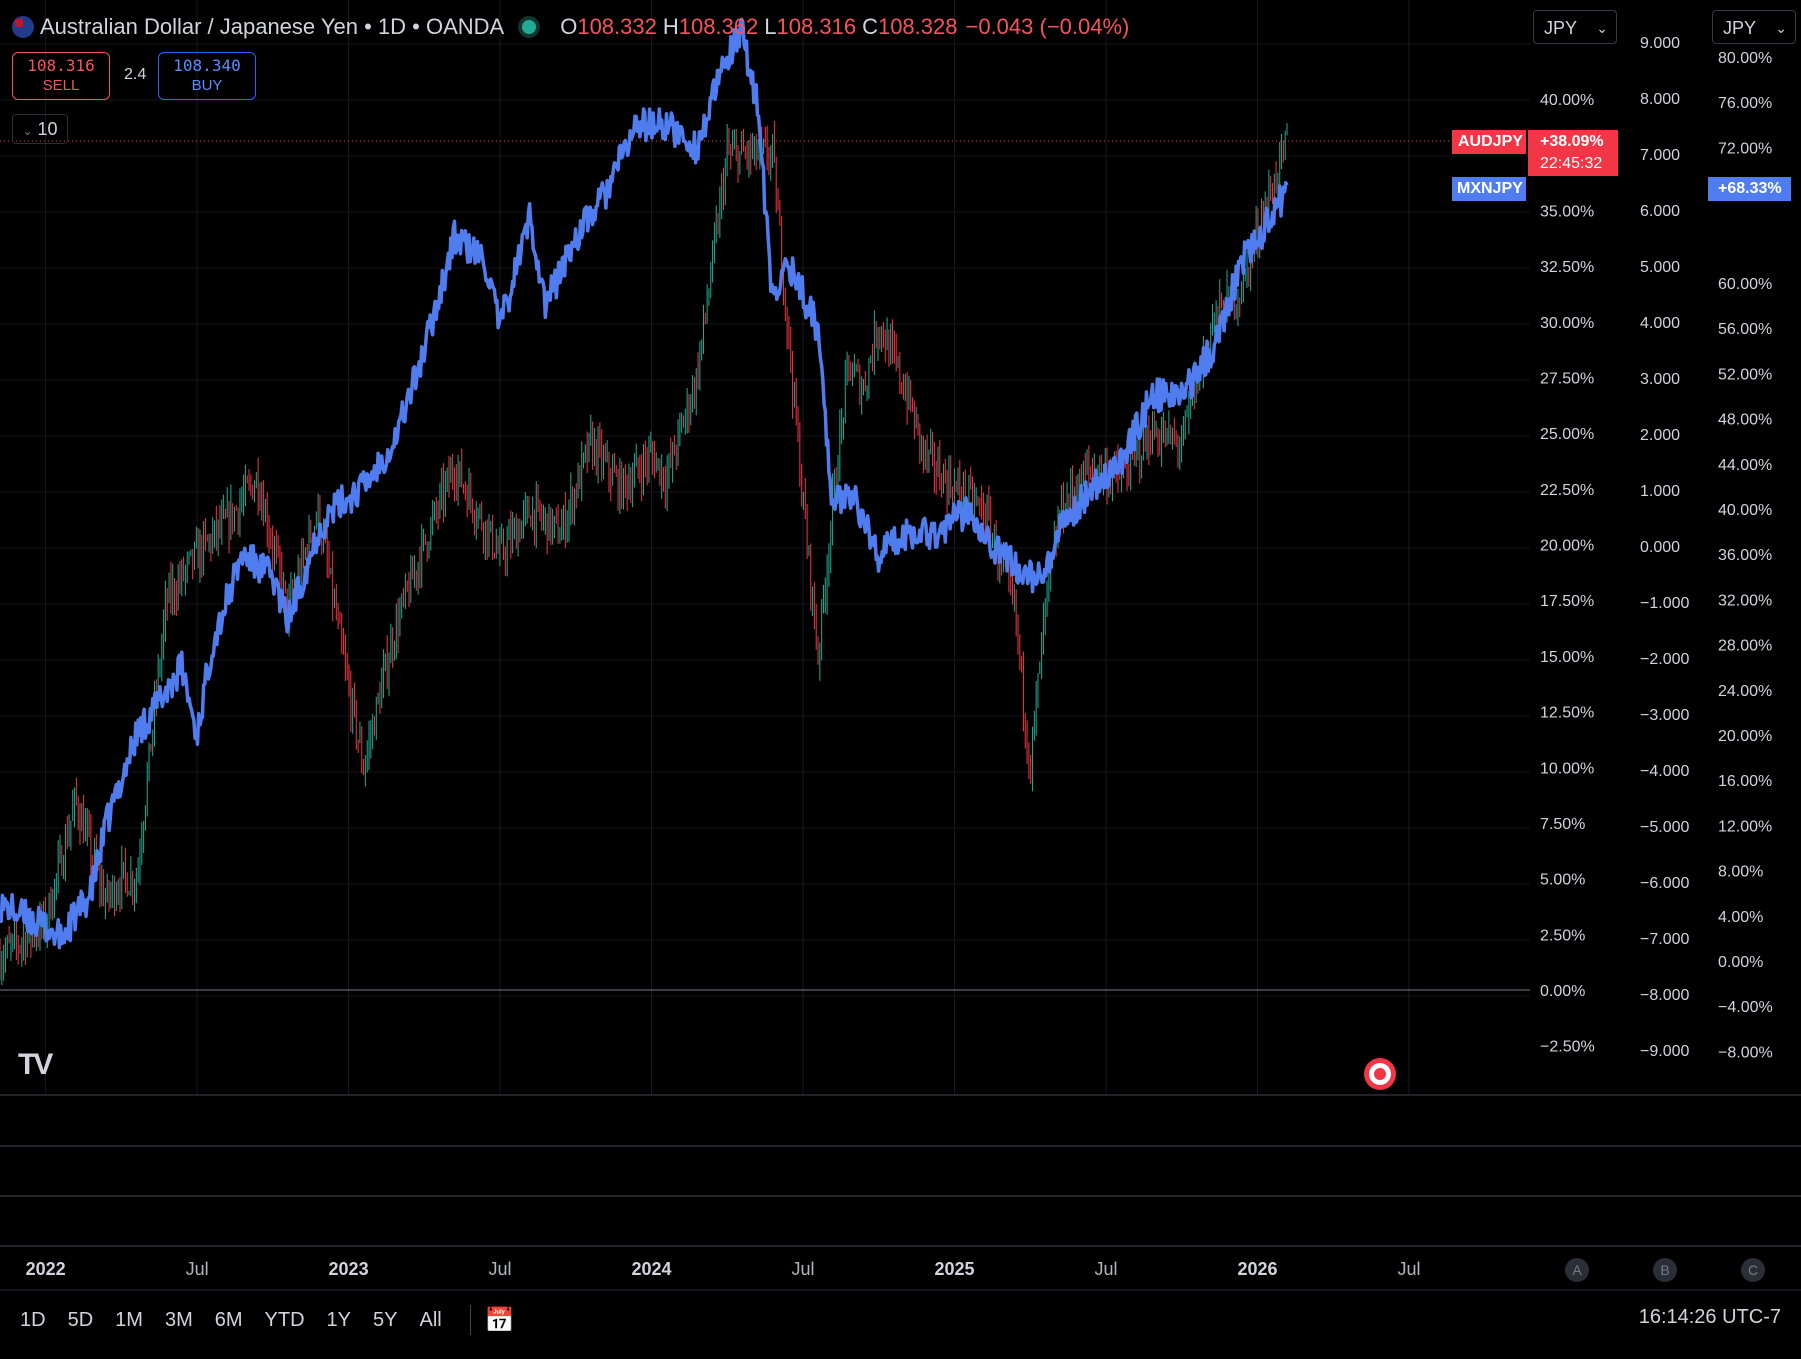  Describe the element at coordinates (954, 1269) in the screenshot. I see `x-tick-label: 2025` at that location.